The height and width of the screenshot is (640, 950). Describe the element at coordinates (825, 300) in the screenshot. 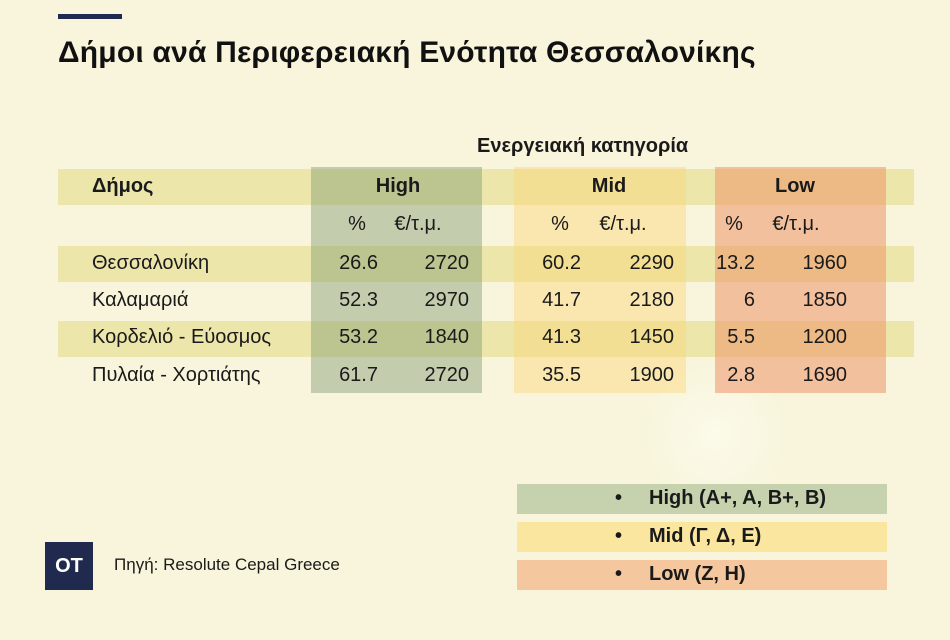

I see `price-cell: 1850` at that location.